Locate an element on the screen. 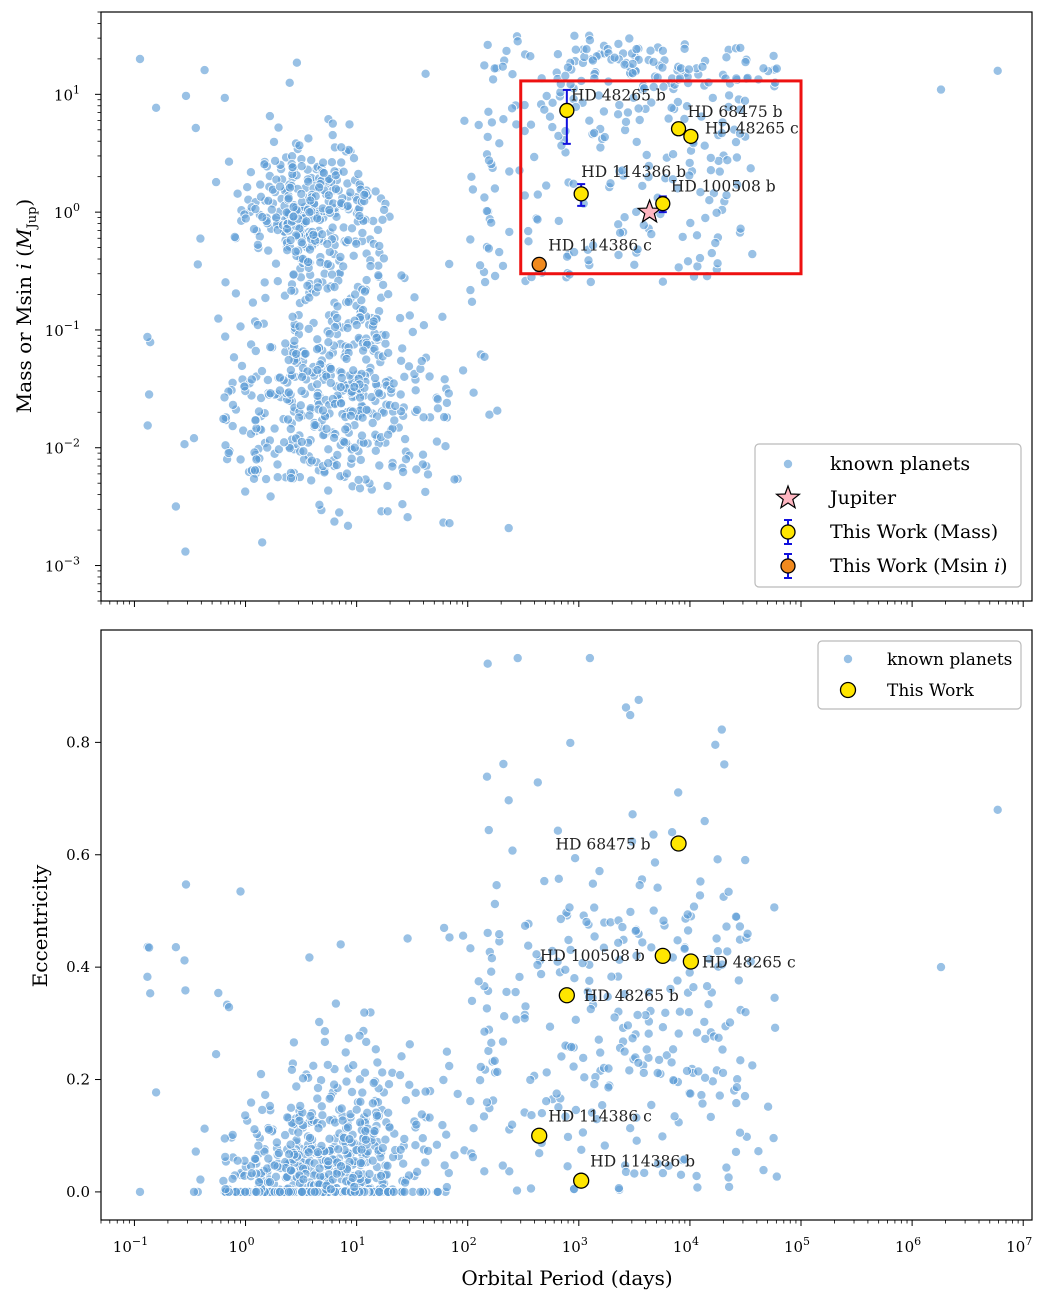 The image size is (1045, 1303). mass-y-axis-label: Mass or Msin i (MJup) is located at coordinates (26, 306).